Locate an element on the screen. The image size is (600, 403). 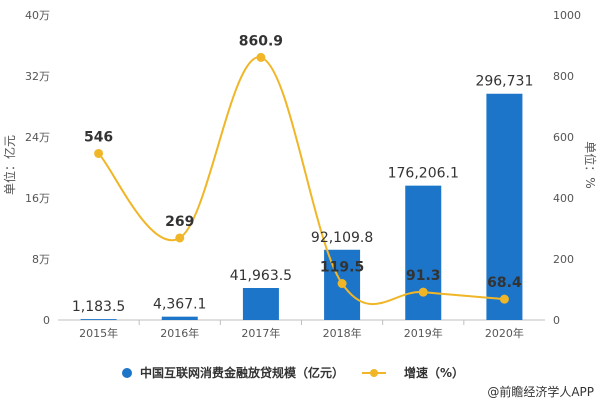
y2-tick-label: 1000 is located at coordinates (567, 15).